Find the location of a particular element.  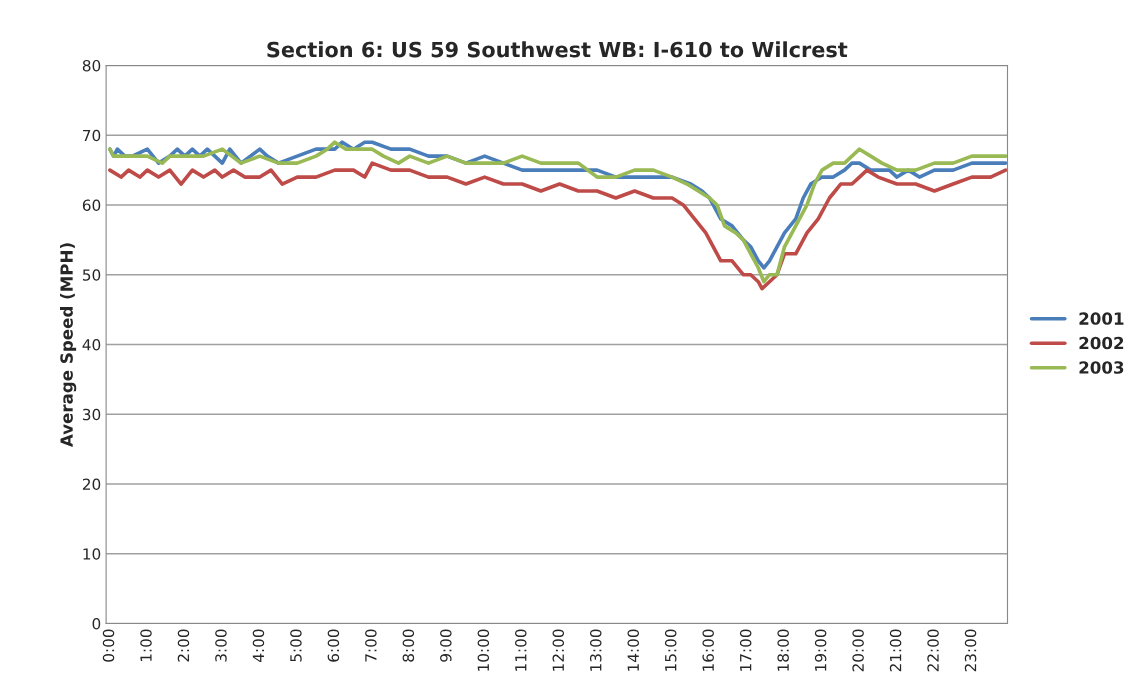

y-tick-label: 50 is located at coordinates (91, 275).